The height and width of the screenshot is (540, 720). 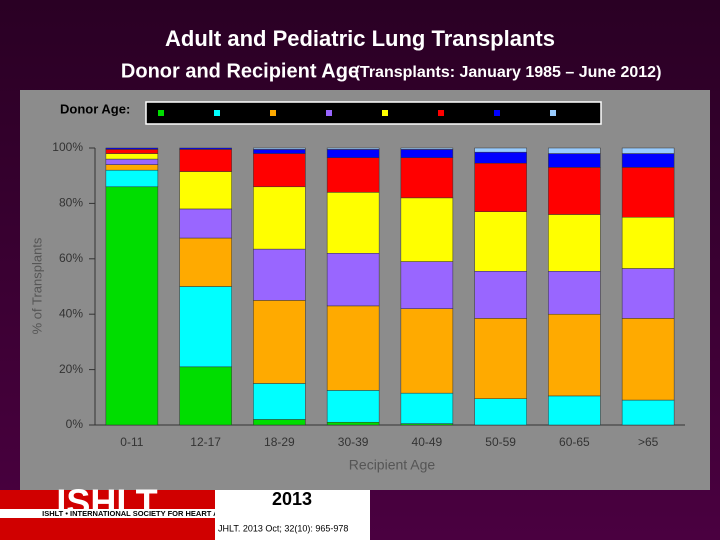 What do you see at coordinates (279, 442) in the screenshot?
I see `x-tick-label: 18-29` at bounding box center [279, 442].